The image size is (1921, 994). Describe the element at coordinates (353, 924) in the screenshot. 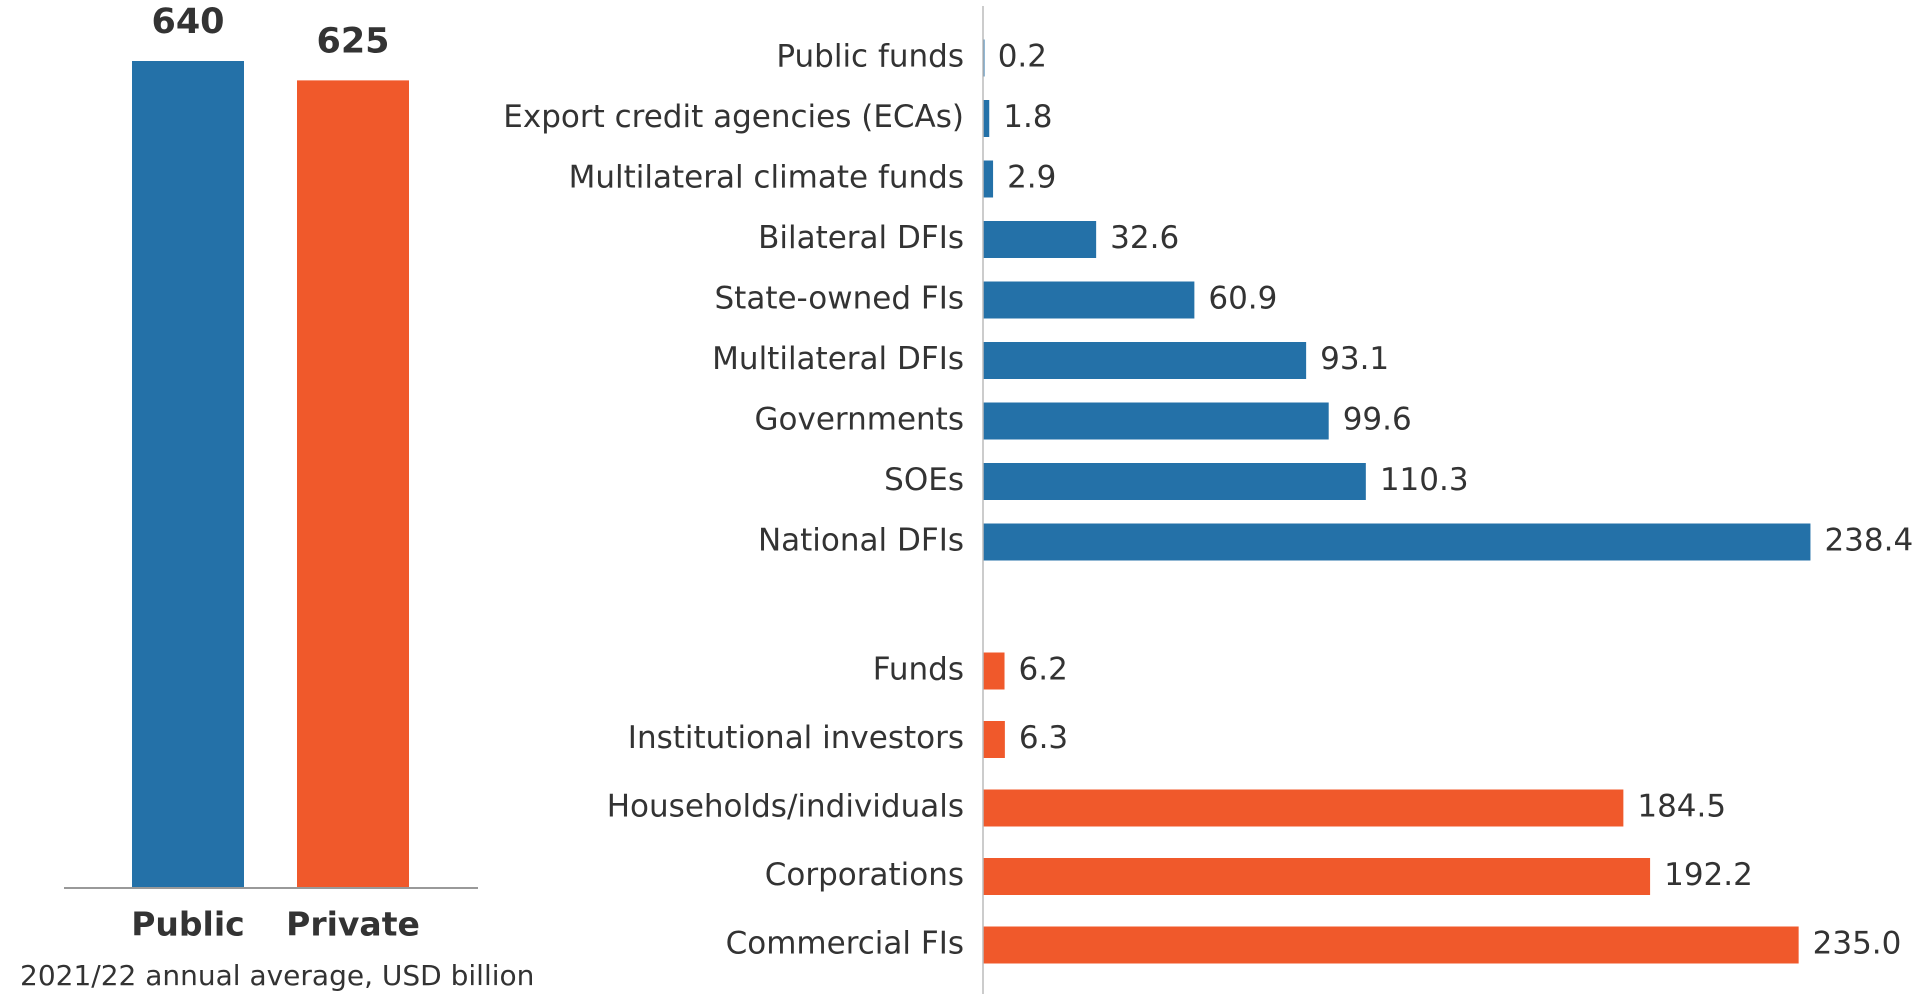

I see `x-tick-label: Private` at that location.